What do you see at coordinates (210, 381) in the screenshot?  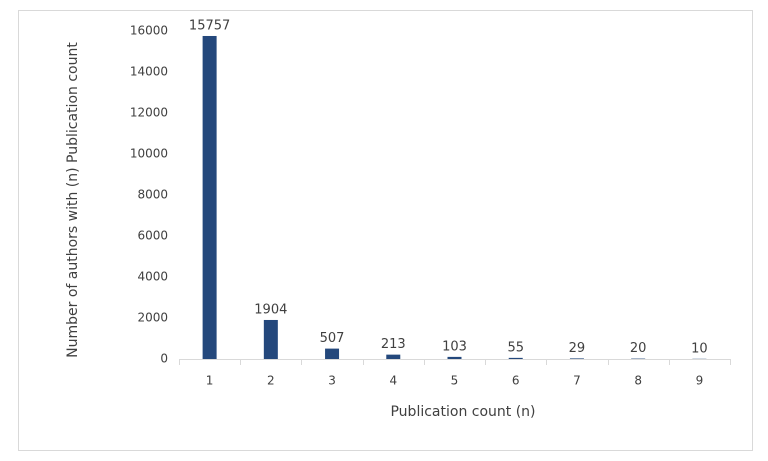 I see `x-tick-label: 1` at bounding box center [210, 381].